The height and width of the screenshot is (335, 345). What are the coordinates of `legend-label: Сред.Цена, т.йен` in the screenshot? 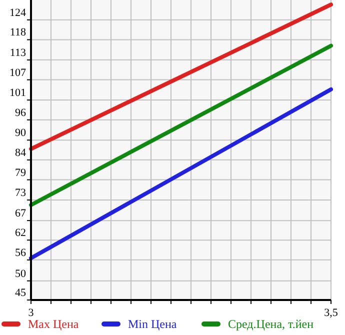 It's located at (271, 324).